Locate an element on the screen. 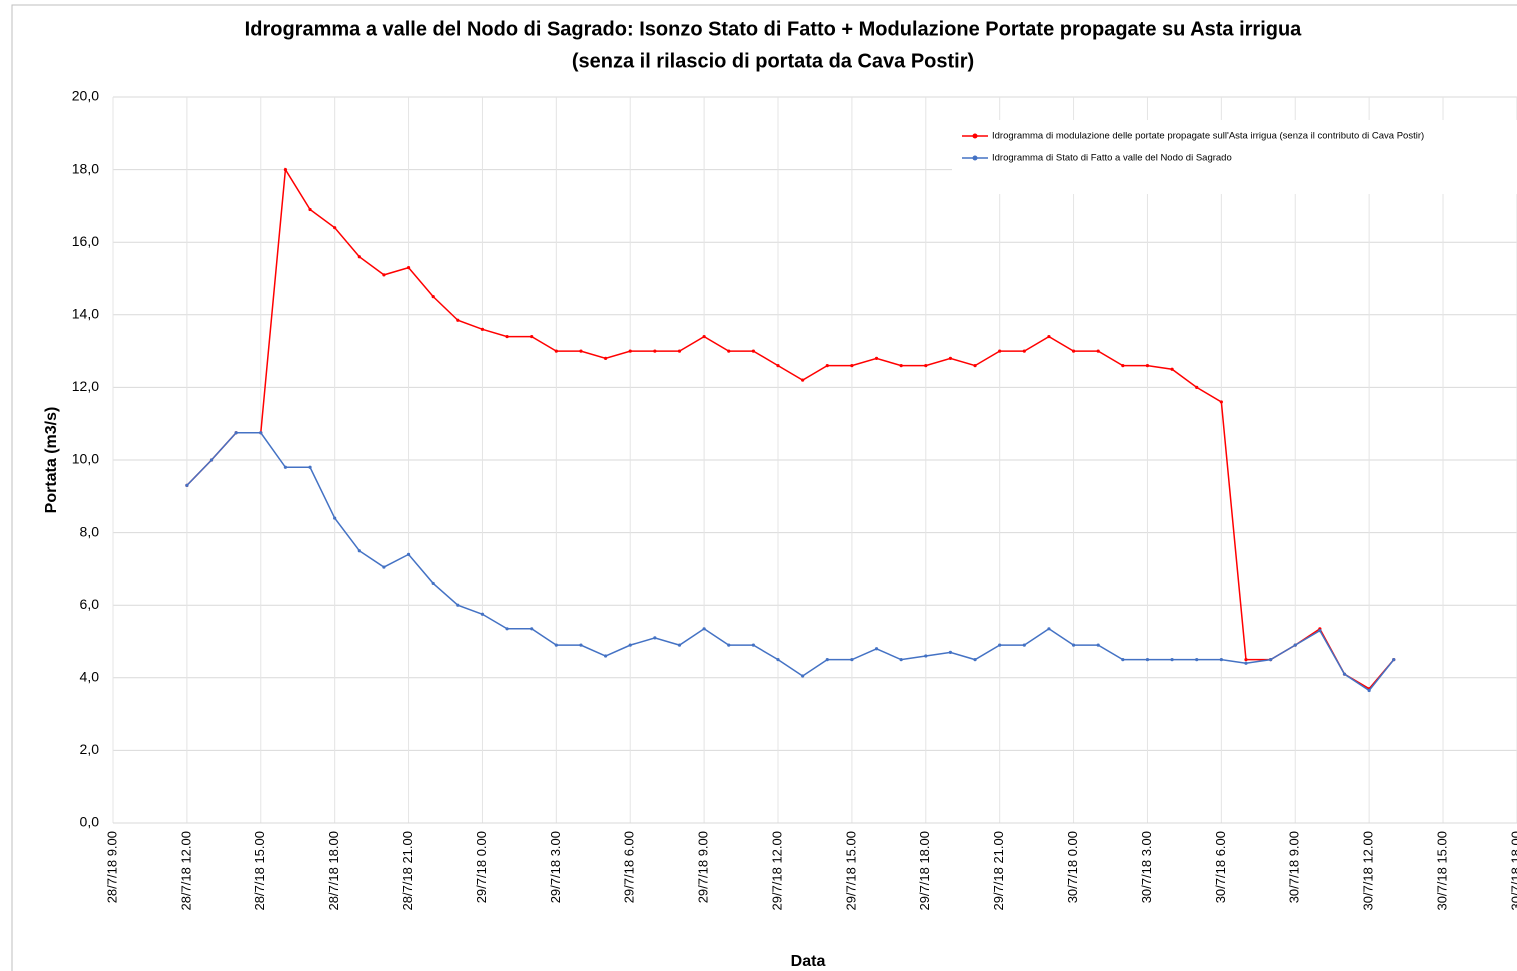 This screenshot has height=971, width=1517. x-tick-label: 28/7/18 18.00 is located at coordinates (333, 871).